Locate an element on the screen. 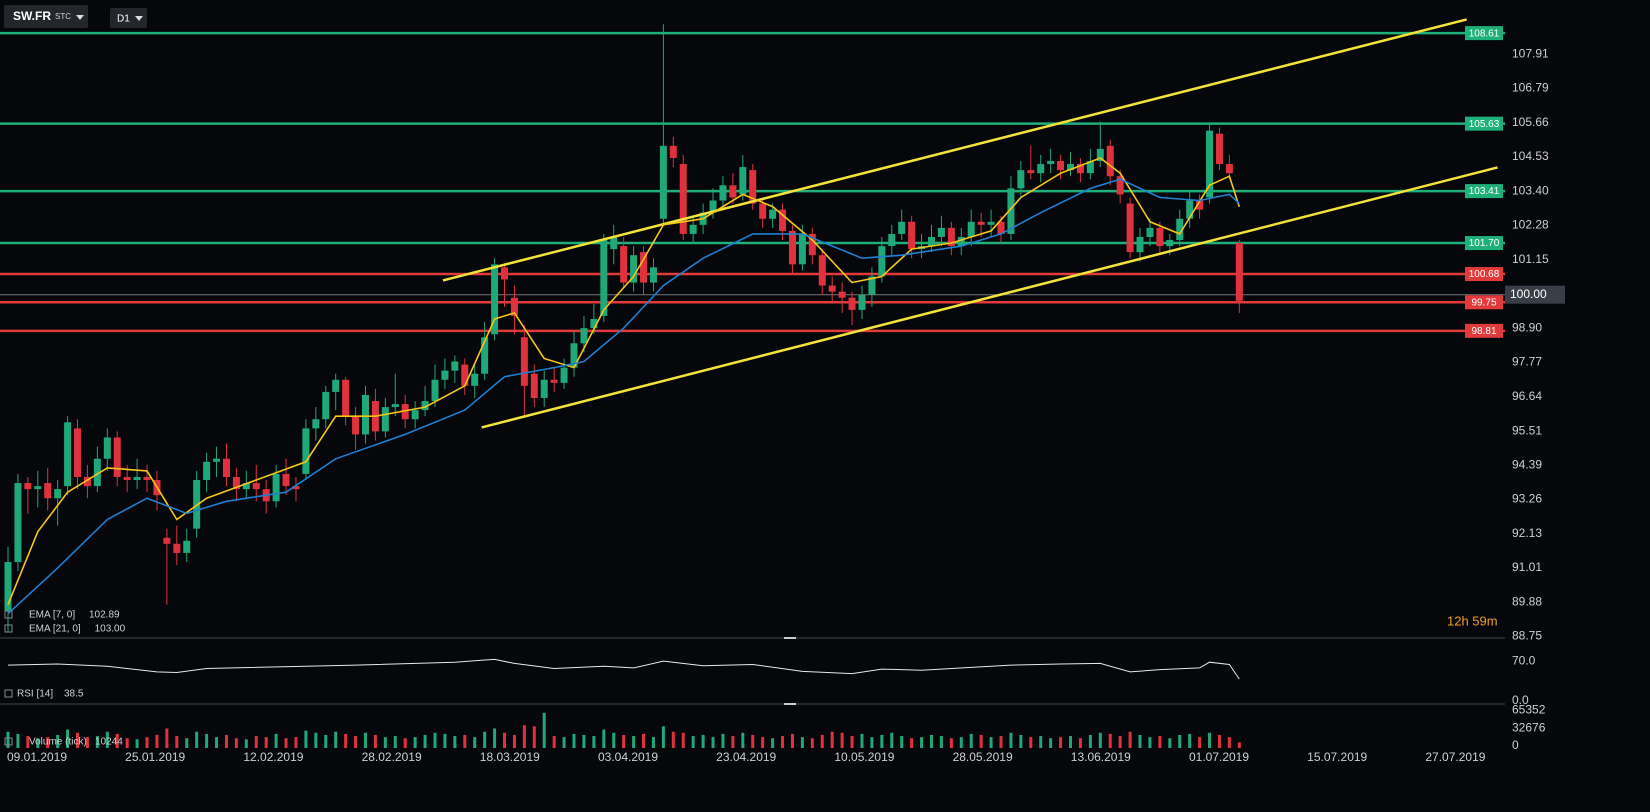 The height and width of the screenshot is (812, 1650). x-tick-label: 09.01.2019 is located at coordinates (37, 757).